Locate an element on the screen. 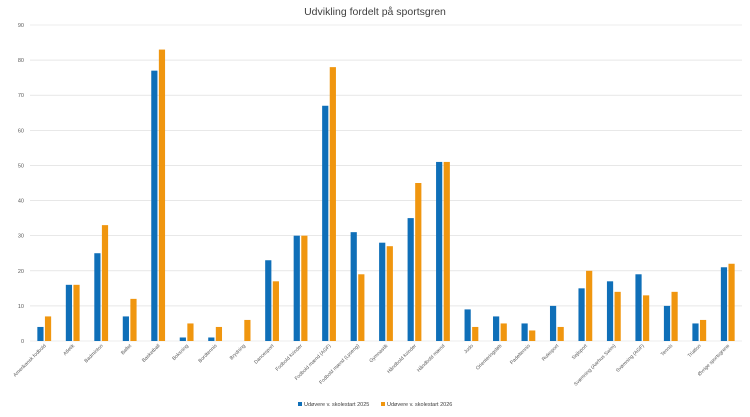 This screenshot has width=750, height=417. x-category-label: Fodbold kvinder is located at coordinates (290, 358).